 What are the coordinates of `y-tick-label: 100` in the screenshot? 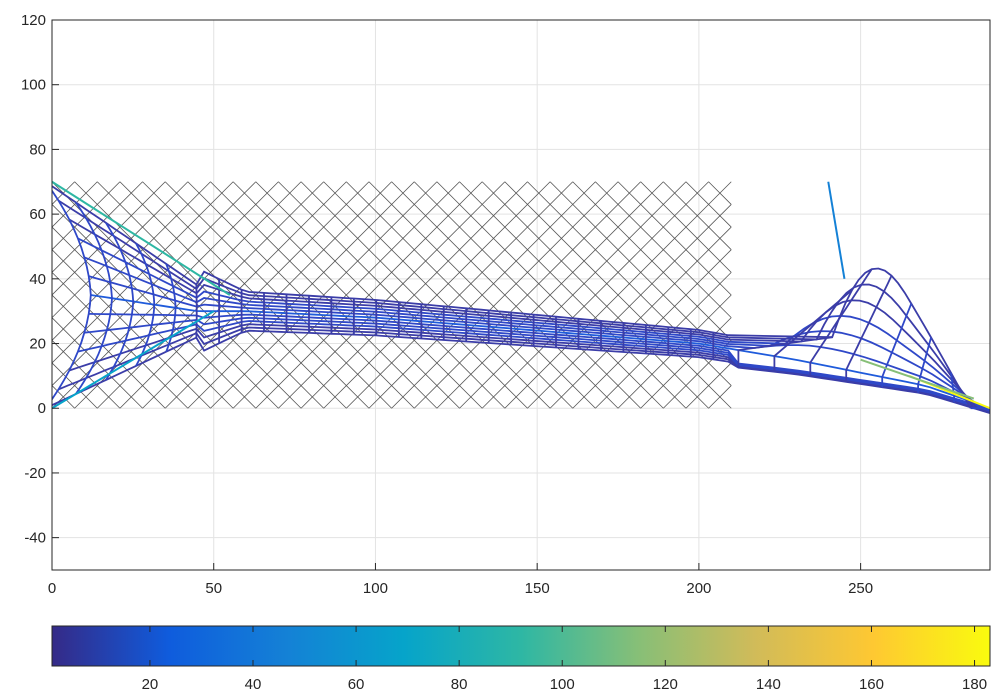 It's located at (33, 85).